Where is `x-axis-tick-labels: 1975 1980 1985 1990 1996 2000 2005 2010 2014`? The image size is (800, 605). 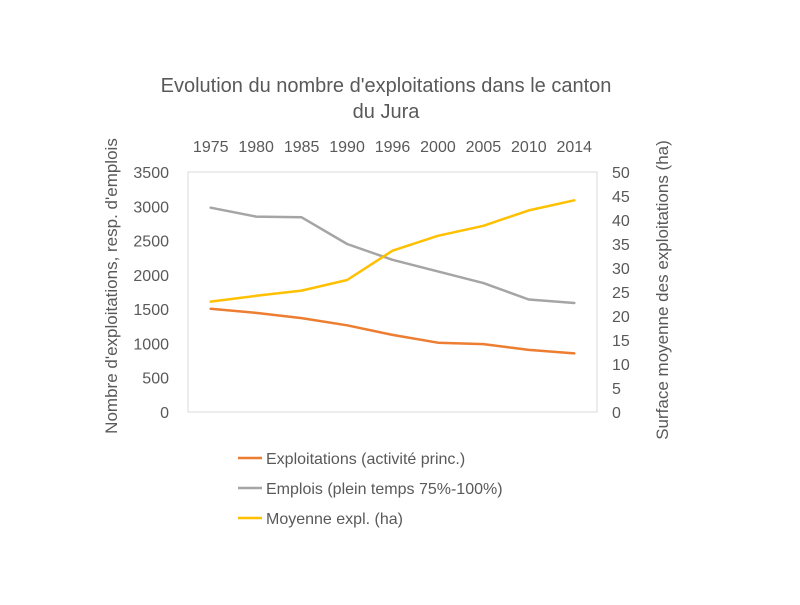
x-axis-tick-labels: 1975 1980 1985 1990 1996 2000 2005 2010 2014 is located at coordinates (392, 147).